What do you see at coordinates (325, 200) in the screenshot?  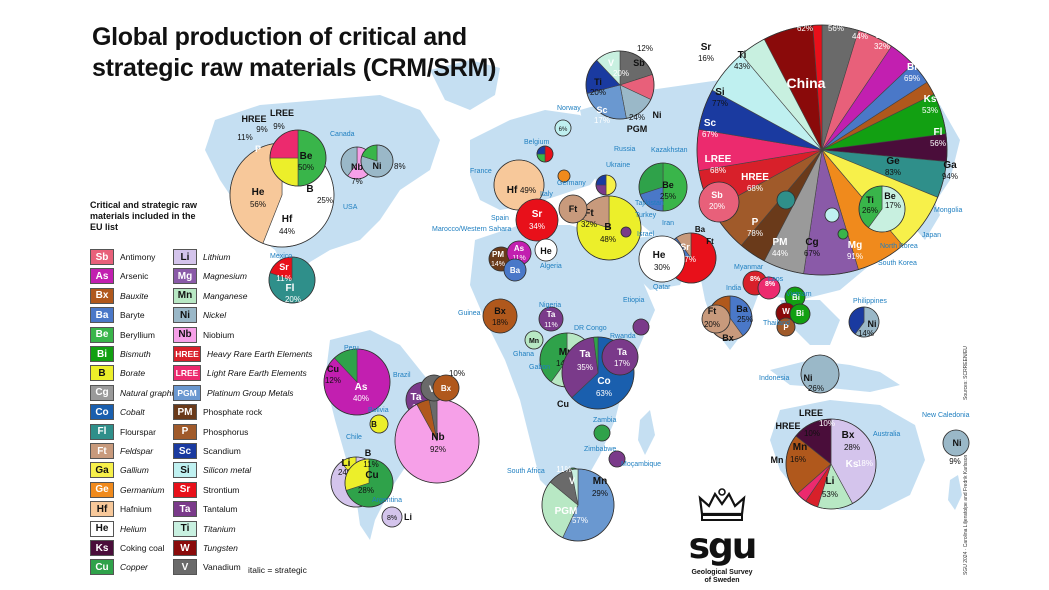 I see `pie-label: 25%` at bounding box center [325, 200].